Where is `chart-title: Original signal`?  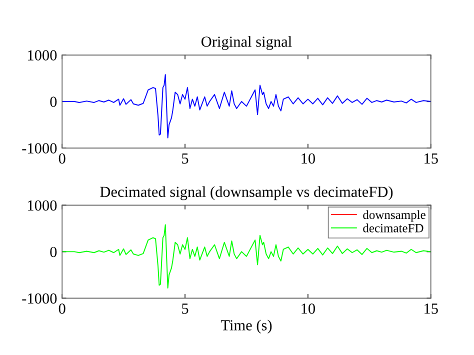 chart-title: Original signal is located at coordinates (246, 43).